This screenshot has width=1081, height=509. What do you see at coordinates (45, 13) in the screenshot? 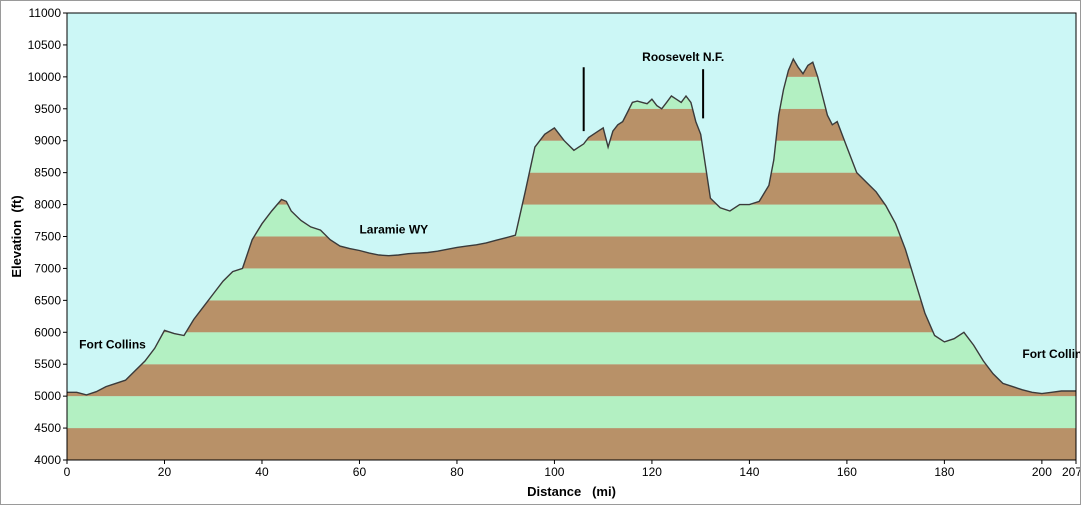
I see `y-tick-label: 11000` at bounding box center [45, 13].